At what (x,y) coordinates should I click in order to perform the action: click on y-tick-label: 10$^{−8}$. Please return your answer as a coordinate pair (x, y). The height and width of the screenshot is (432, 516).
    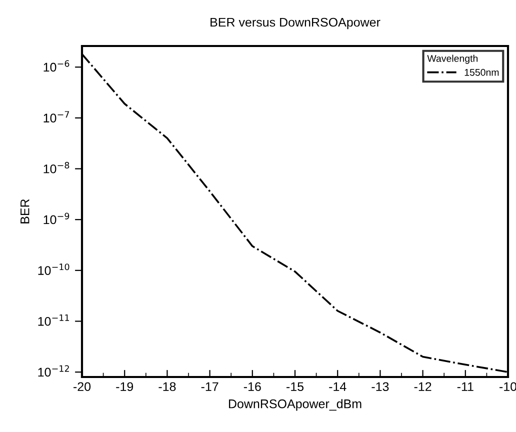
    Looking at the image, I should click on (57, 168).